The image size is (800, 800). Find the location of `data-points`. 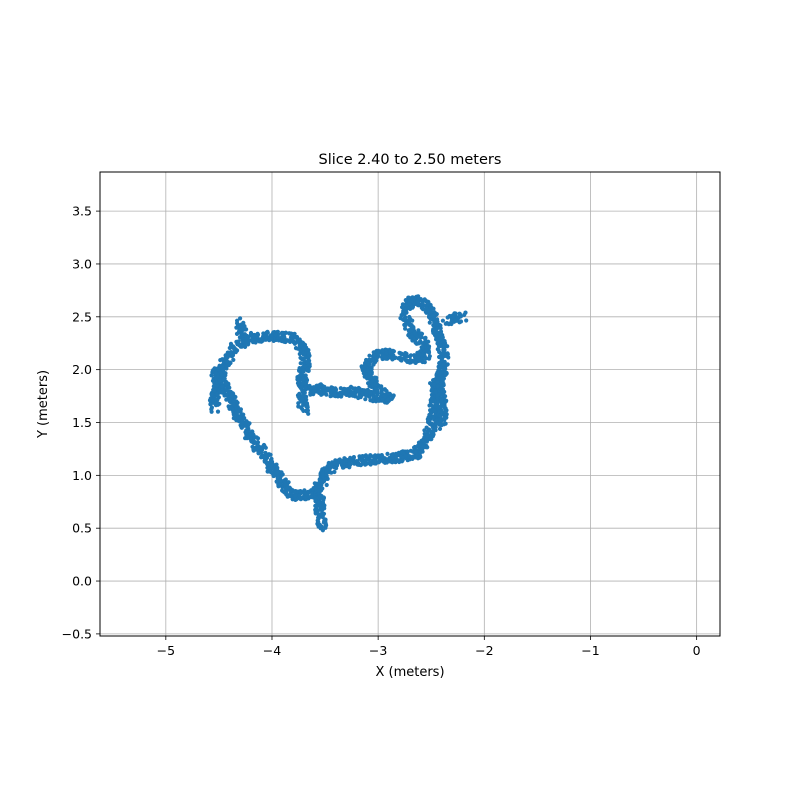

data-points is located at coordinates (338, 413).